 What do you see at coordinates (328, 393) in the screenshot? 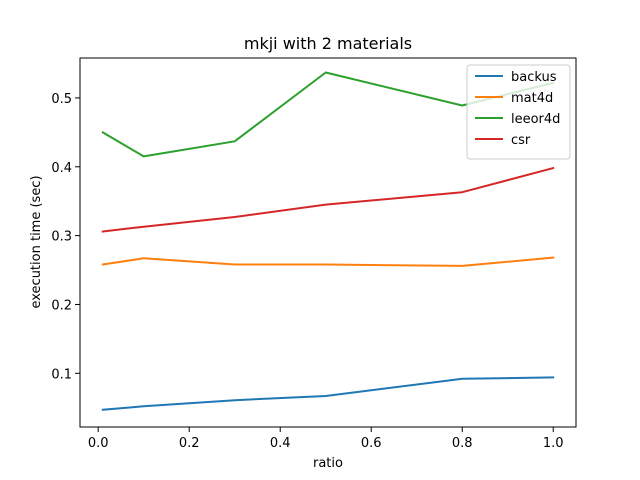
I see `series-line-backus` at bounding box center [328, 393].